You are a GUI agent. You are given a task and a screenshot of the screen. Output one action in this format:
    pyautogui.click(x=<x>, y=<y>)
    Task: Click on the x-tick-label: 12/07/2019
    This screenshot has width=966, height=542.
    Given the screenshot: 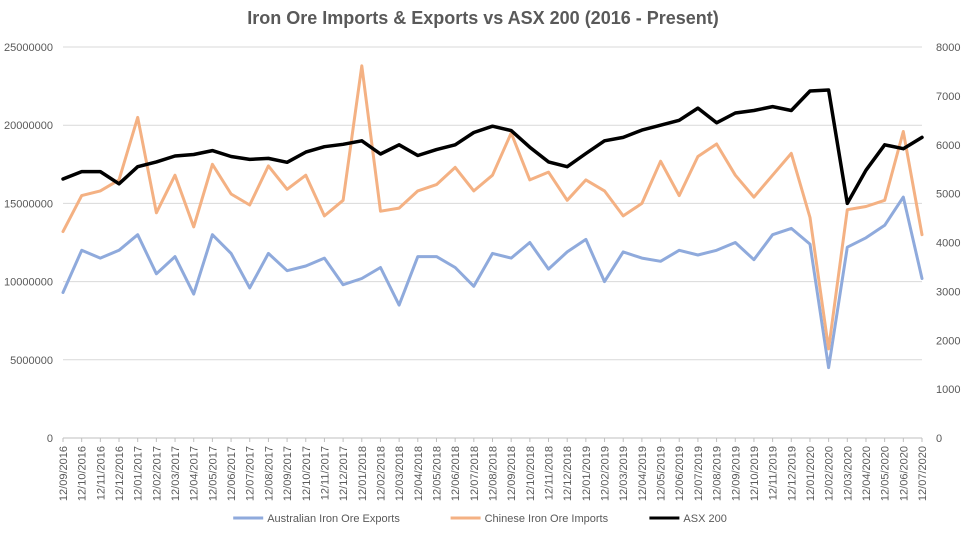 What is the action you would take?
    pyautogui.click(x=699, y=473)
    